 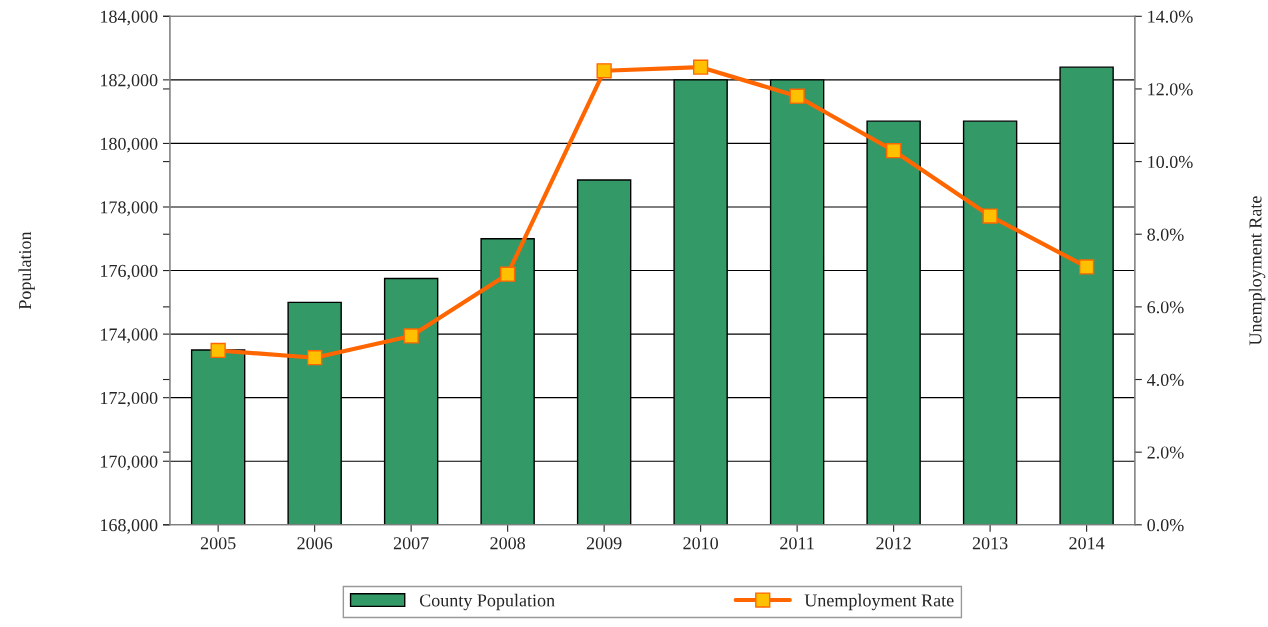 I want to click on x-tick-label: 2014, so click(x=1087, y=543).